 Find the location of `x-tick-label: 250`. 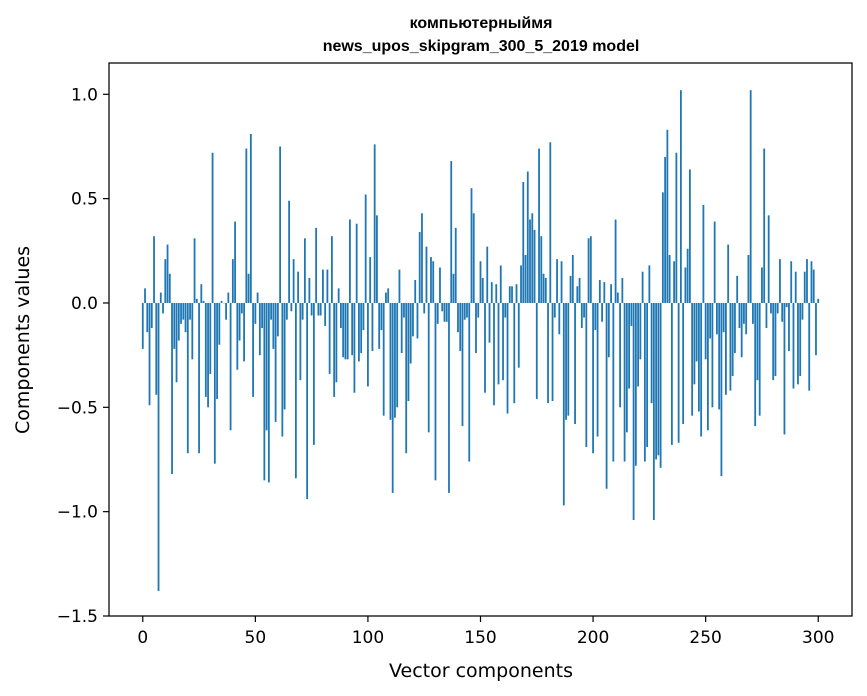

x-tick-label: 250 is located at coordinates (705, 638).